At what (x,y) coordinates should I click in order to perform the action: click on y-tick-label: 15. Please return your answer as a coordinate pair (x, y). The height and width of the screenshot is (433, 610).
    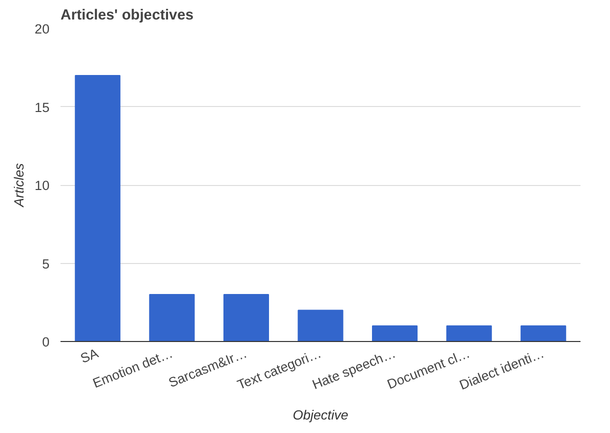
    Looking at the image, I should click on (42, 107).